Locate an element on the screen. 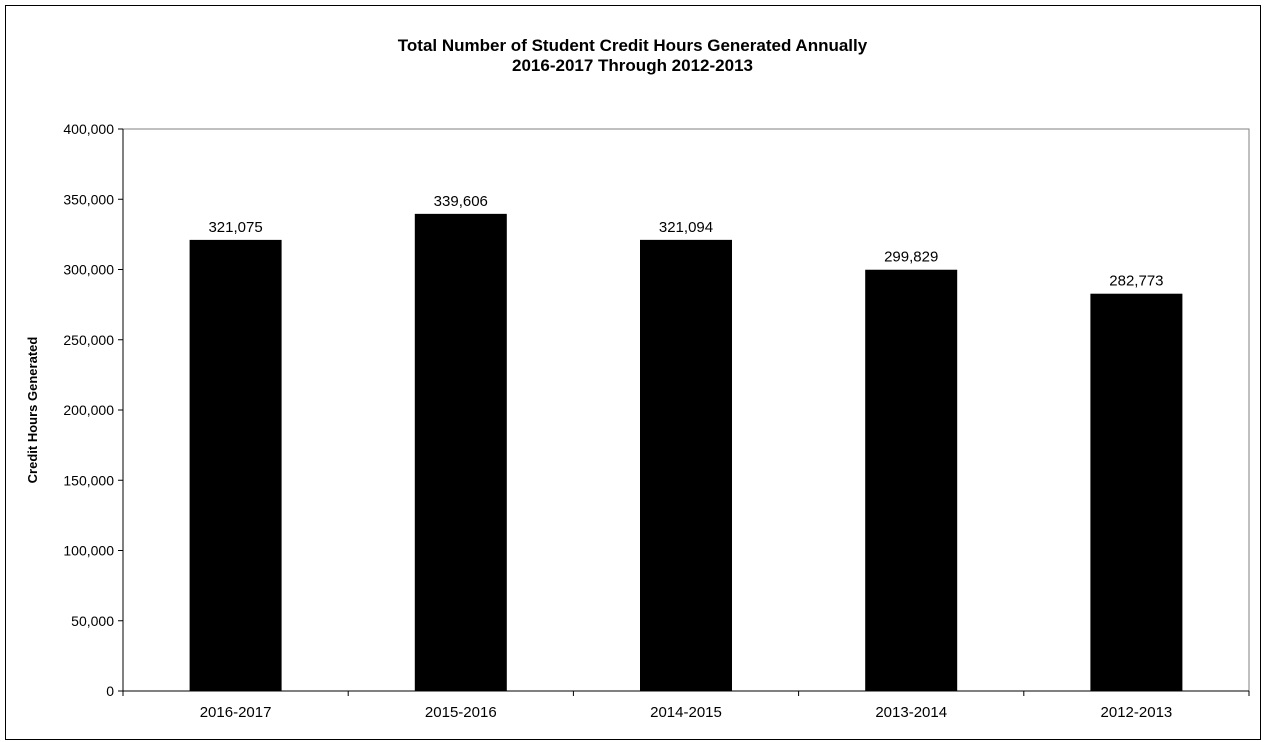 This screenshot has width=1265, height=742. y-tick-label: 250,000 is located at coordinates (88, 340).